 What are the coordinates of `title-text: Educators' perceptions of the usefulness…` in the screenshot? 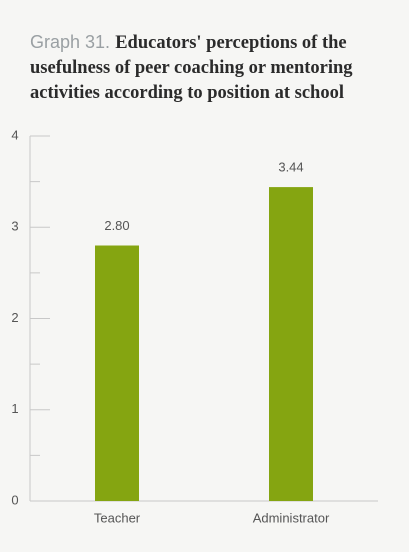 It's located at (191, 68).